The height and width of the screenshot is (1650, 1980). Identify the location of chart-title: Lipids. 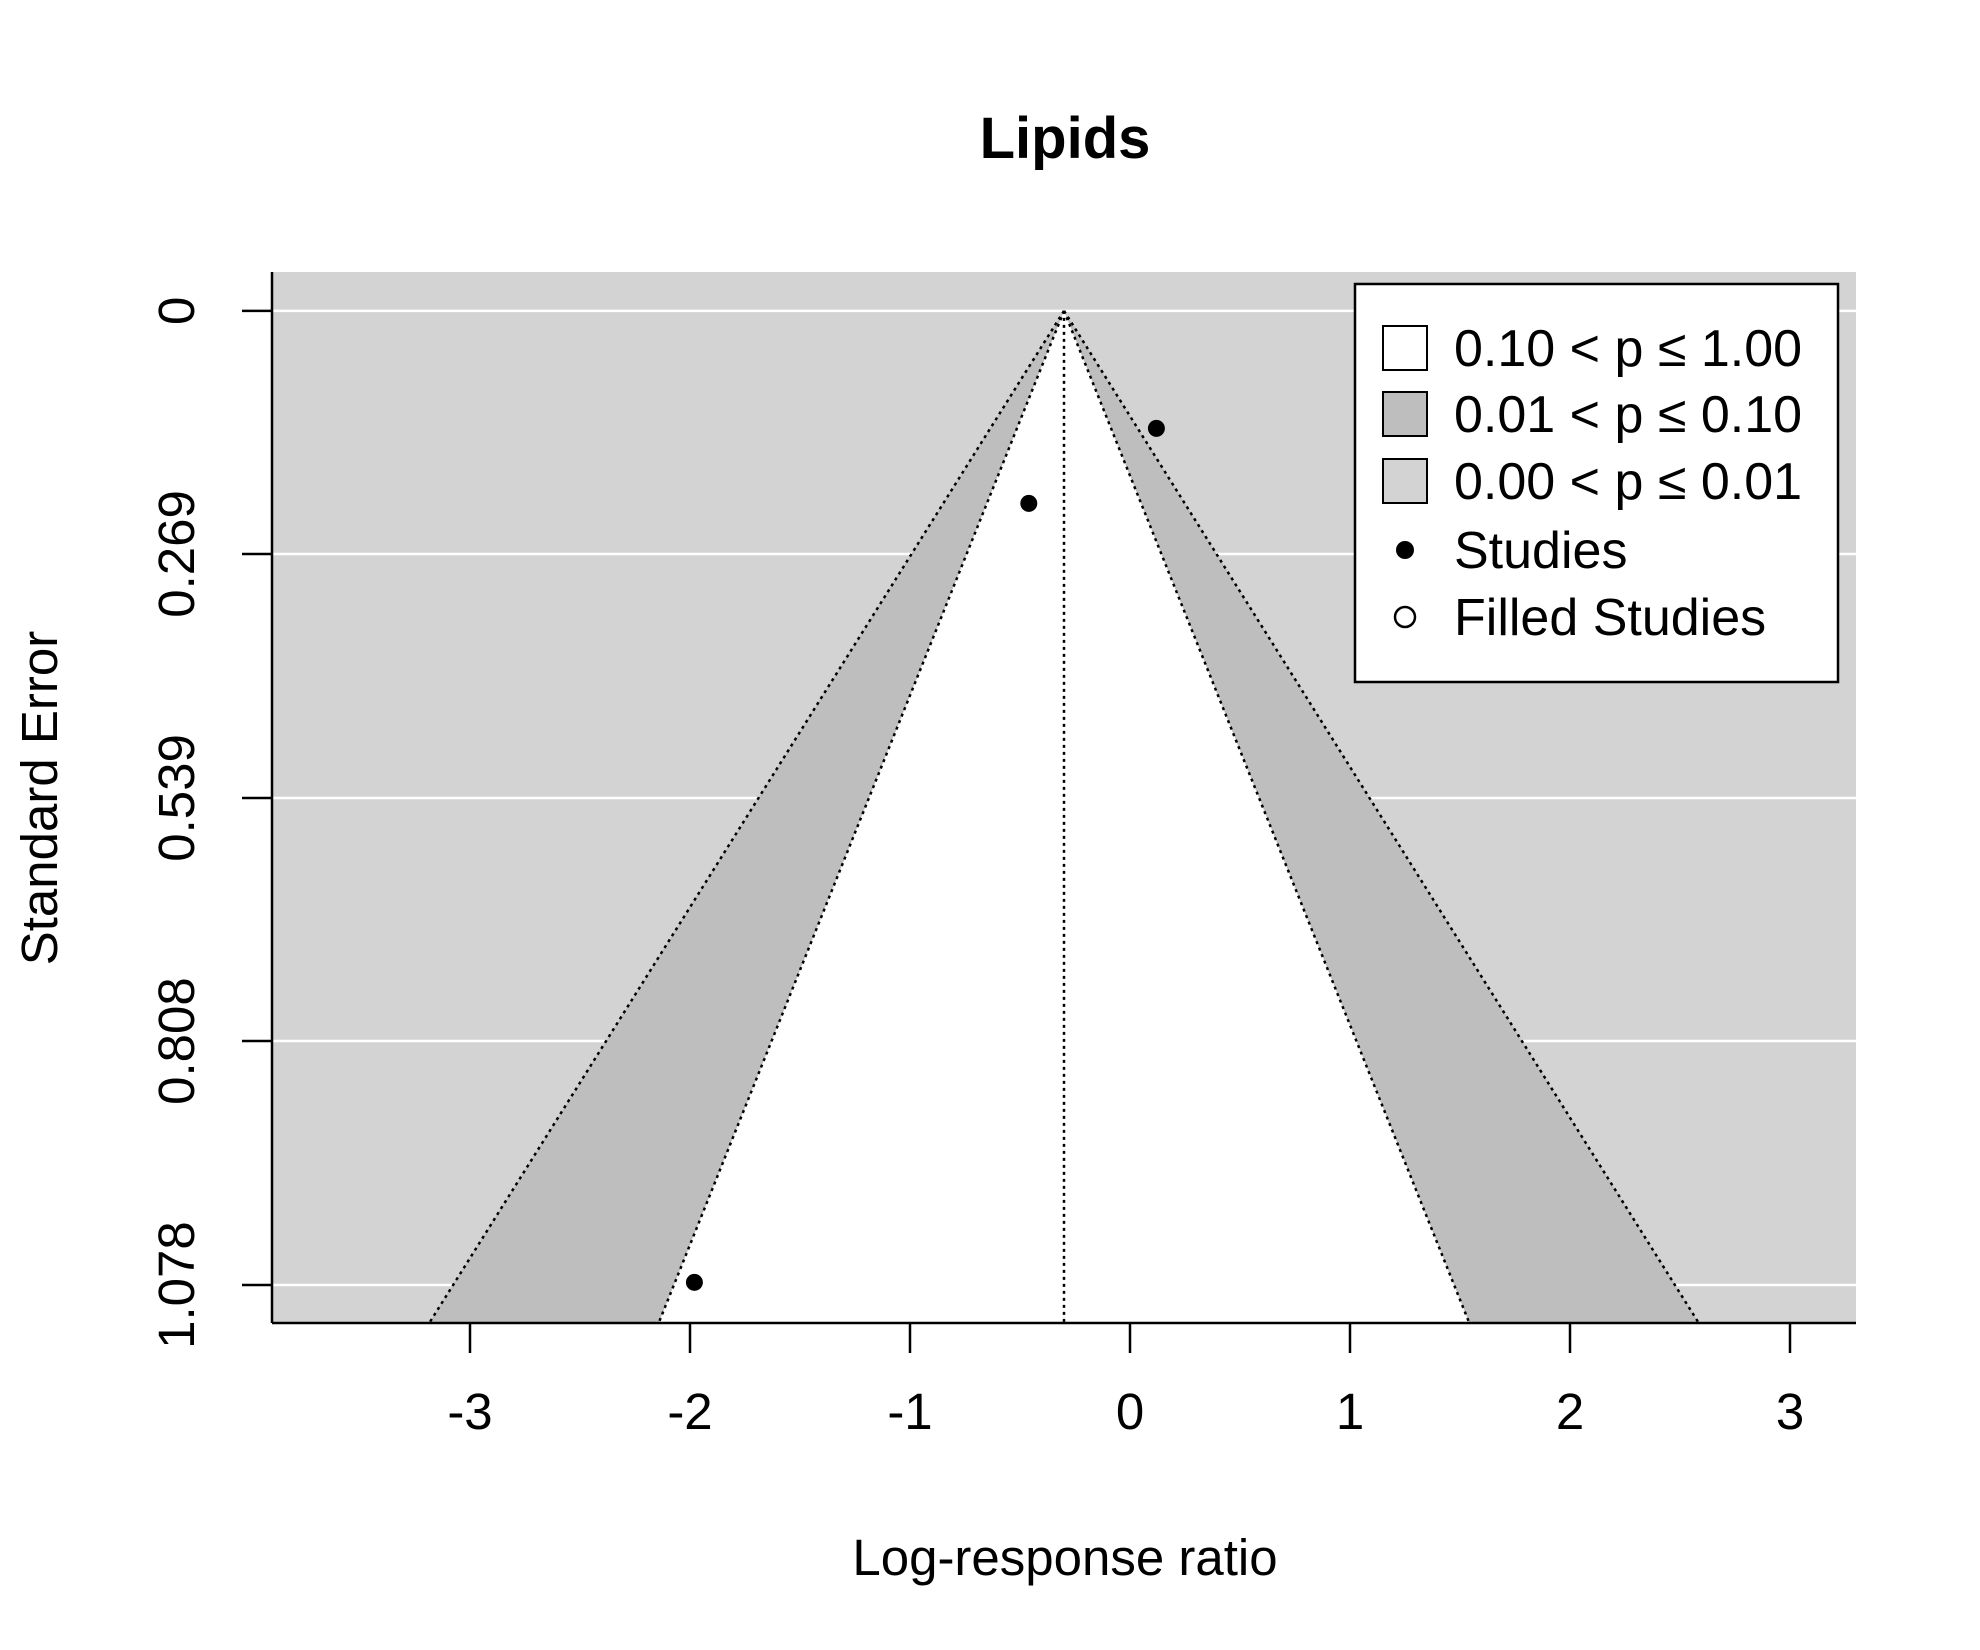
(1065, 138).